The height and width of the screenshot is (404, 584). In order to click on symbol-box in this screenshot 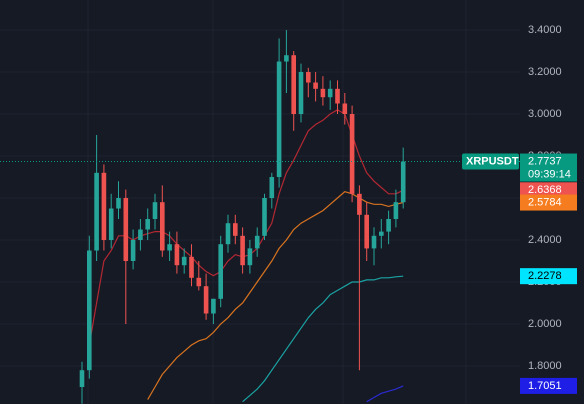, I will do `click(490, 161)`.